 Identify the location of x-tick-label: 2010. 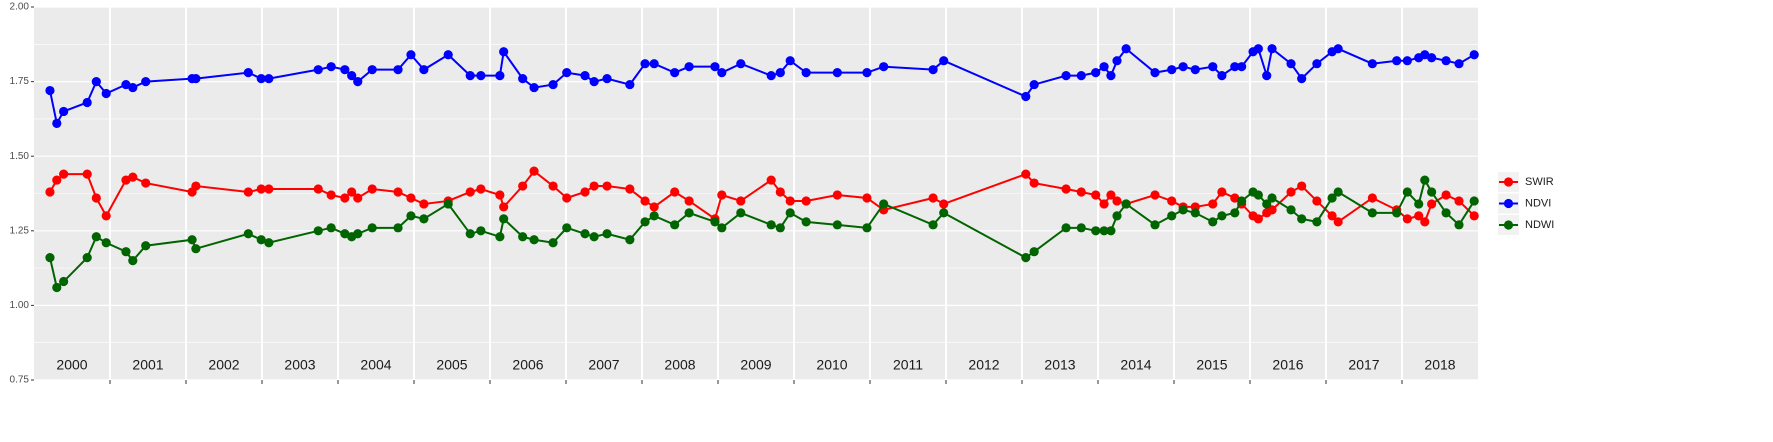
(831, 365).